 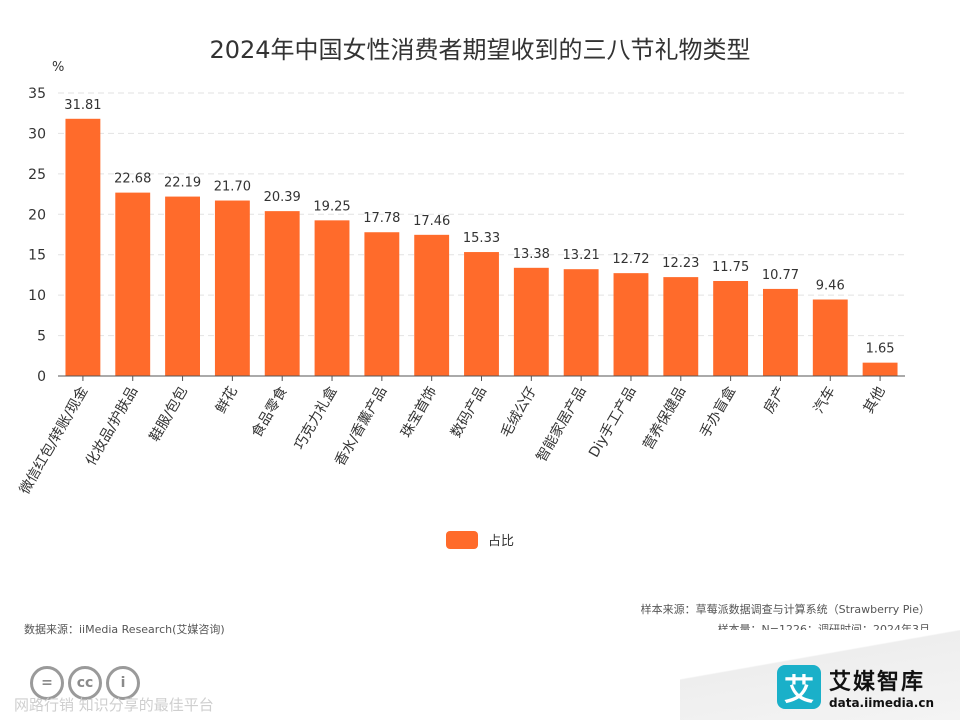 What do you see at coordinates (381, 218) in the screenshot?
I see `bar-value-label: 17.78` at bounding box center [381, 218].